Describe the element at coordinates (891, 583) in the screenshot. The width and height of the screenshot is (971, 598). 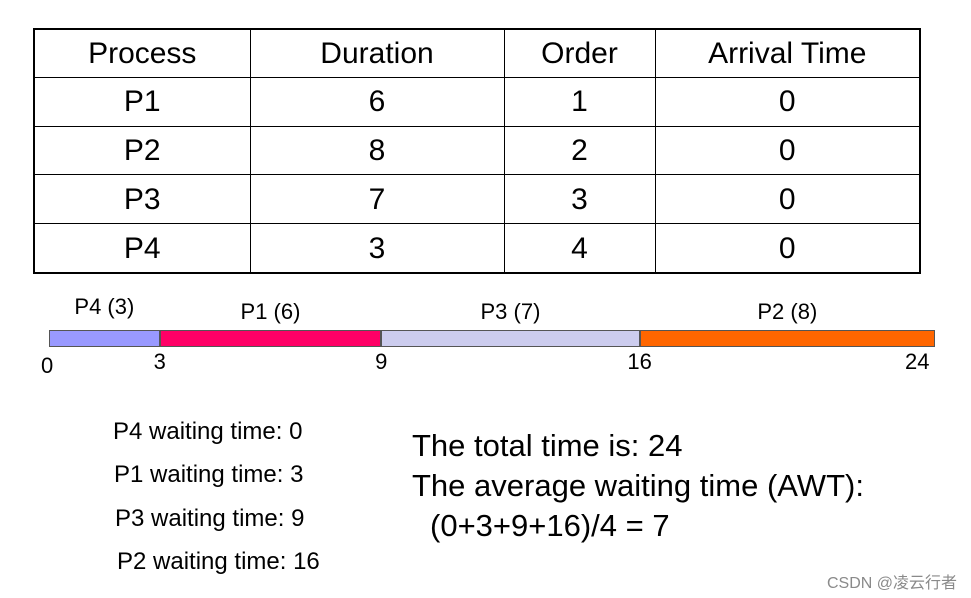
I see `watermark: CSDN @凌云行者` at that location.